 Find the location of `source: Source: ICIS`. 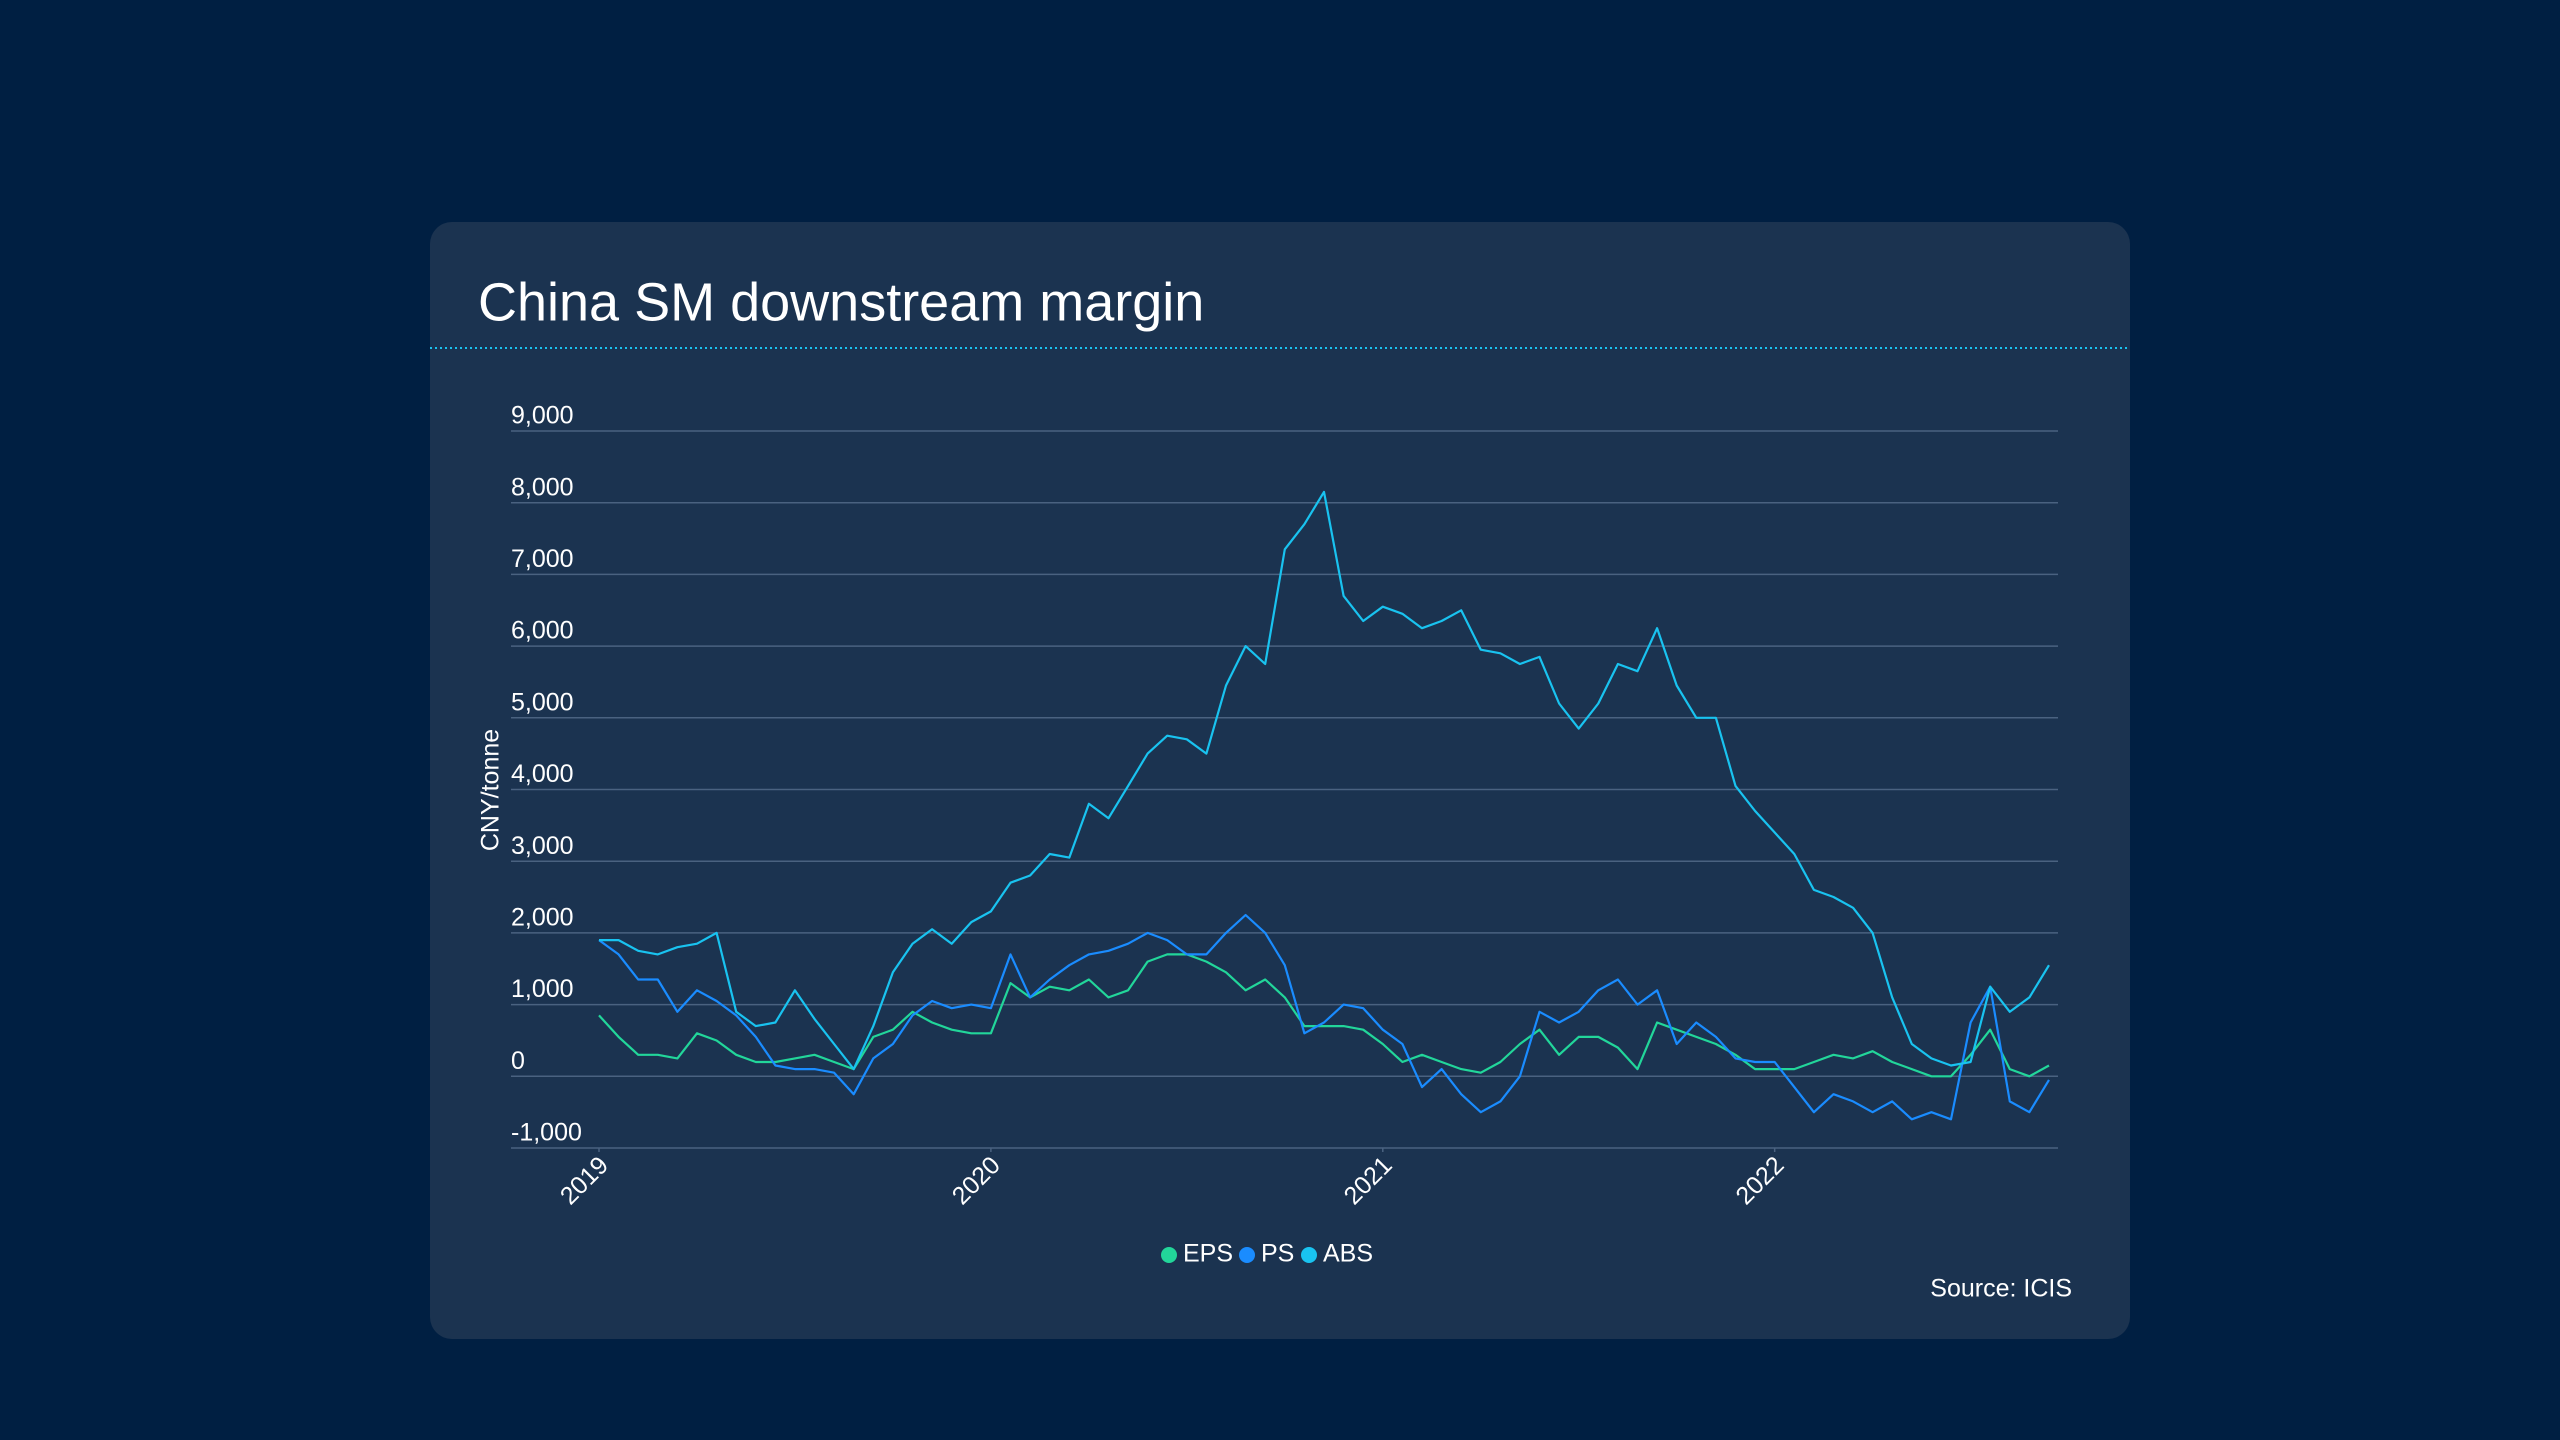

source: Source: ICIS is located at coordinates (2001, 1289).